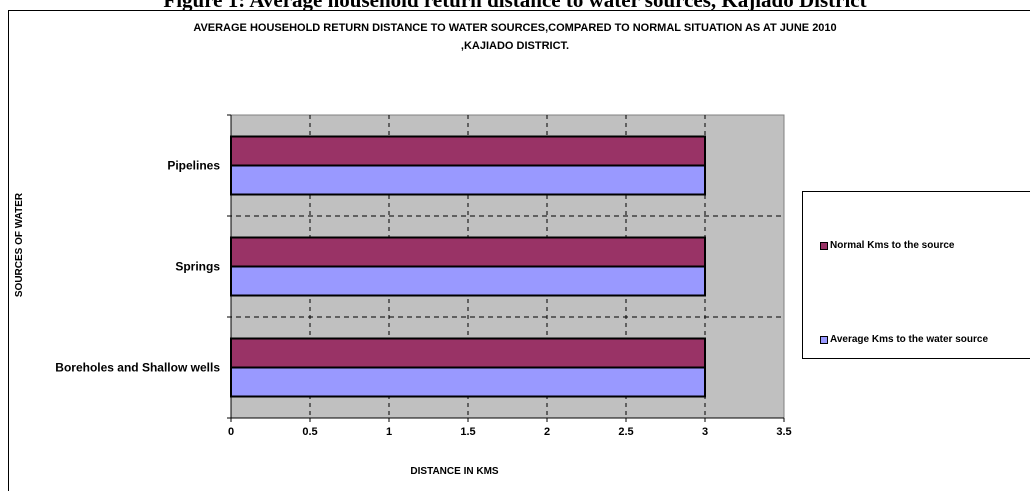  What do you see at coordinates (892, 245) in the screenshot?
I see `legend-label-normal: Normal Kms to the source` at bounding box center [892, 245].